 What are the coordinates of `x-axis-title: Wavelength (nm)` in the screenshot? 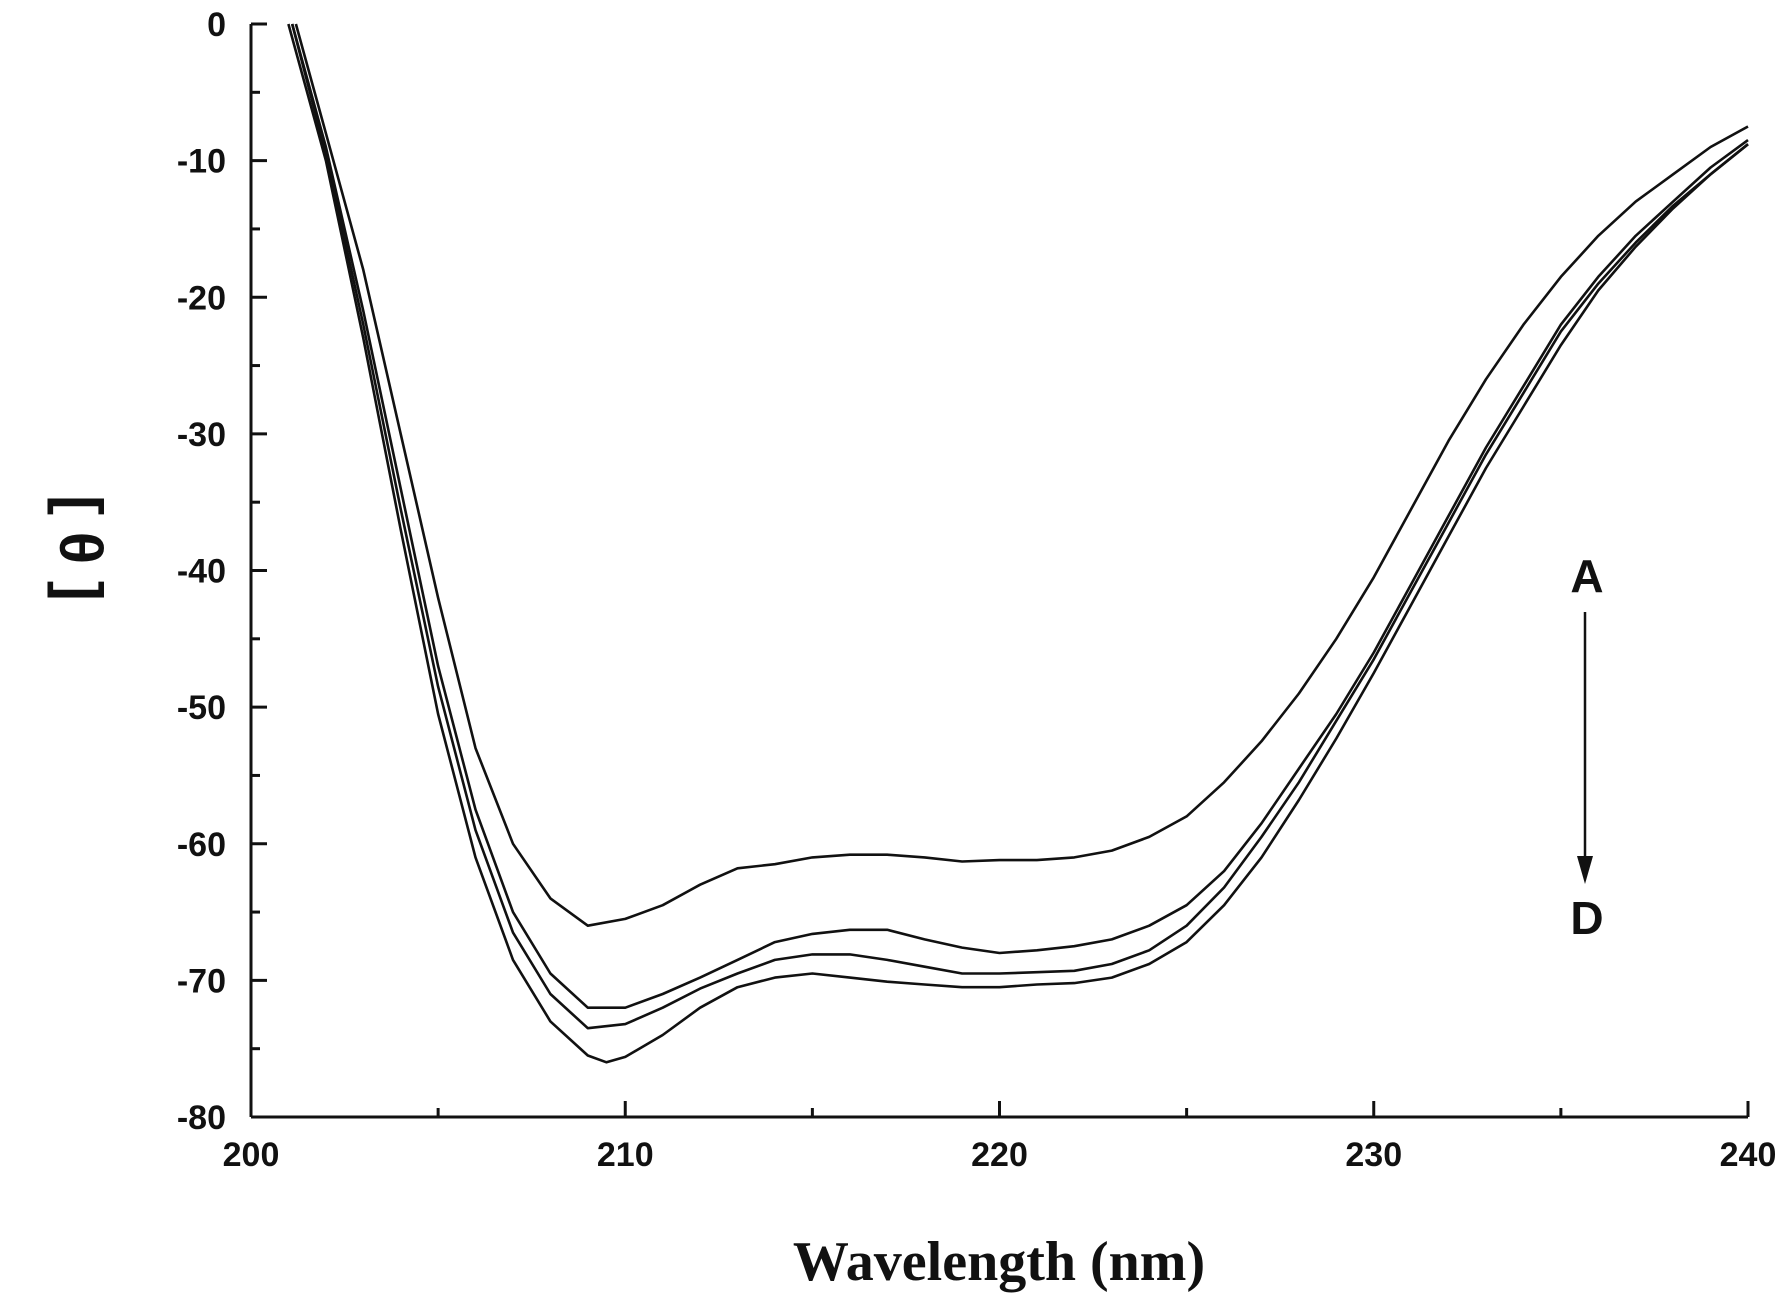 It's located at (999, 1262).